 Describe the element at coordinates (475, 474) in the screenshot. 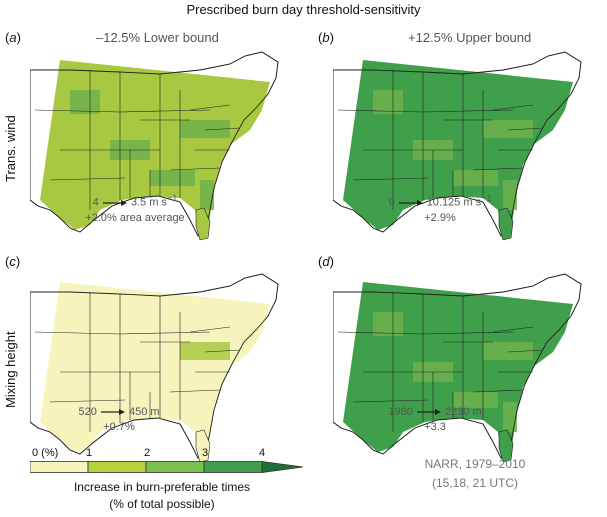

I see `data-source-note: NARR, 1979–2010 (15,18, 21 UTC)` at that location.